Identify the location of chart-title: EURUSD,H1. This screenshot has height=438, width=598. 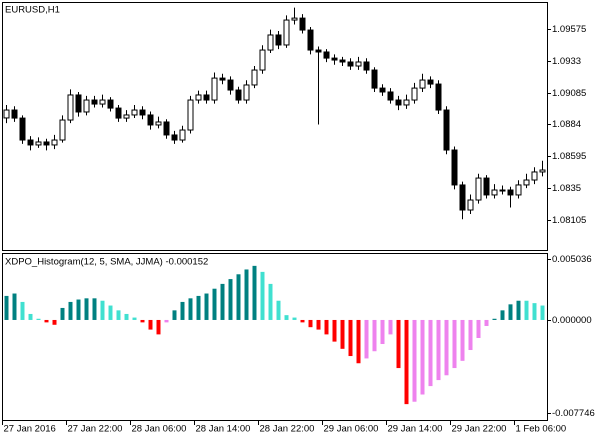
(32, 10).